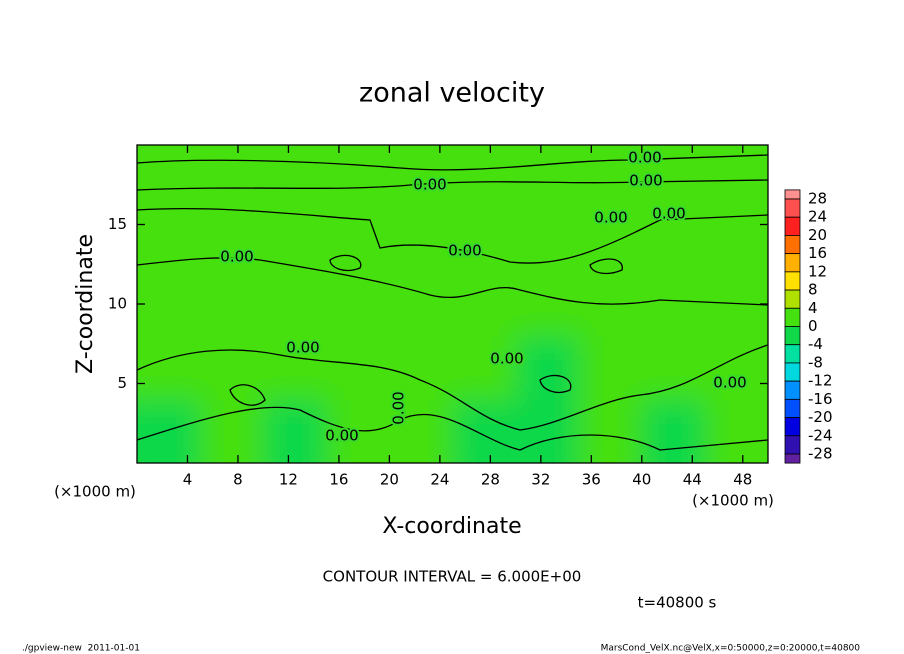 The height and width of the screenshot is (654, 904). Describe the element at coordinates (817, 271) in the screenshot. I see `colorbar-label: 12` at that location.